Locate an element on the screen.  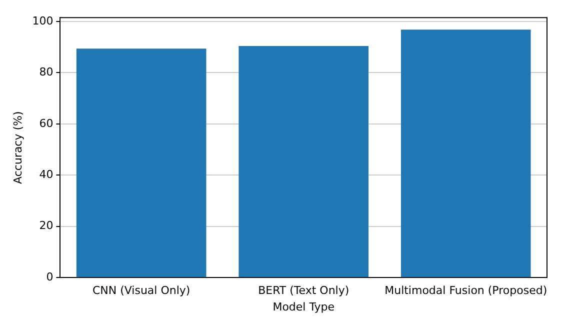
x-tick-label: BERT (Text Only) is located at coordinates (304, 291).